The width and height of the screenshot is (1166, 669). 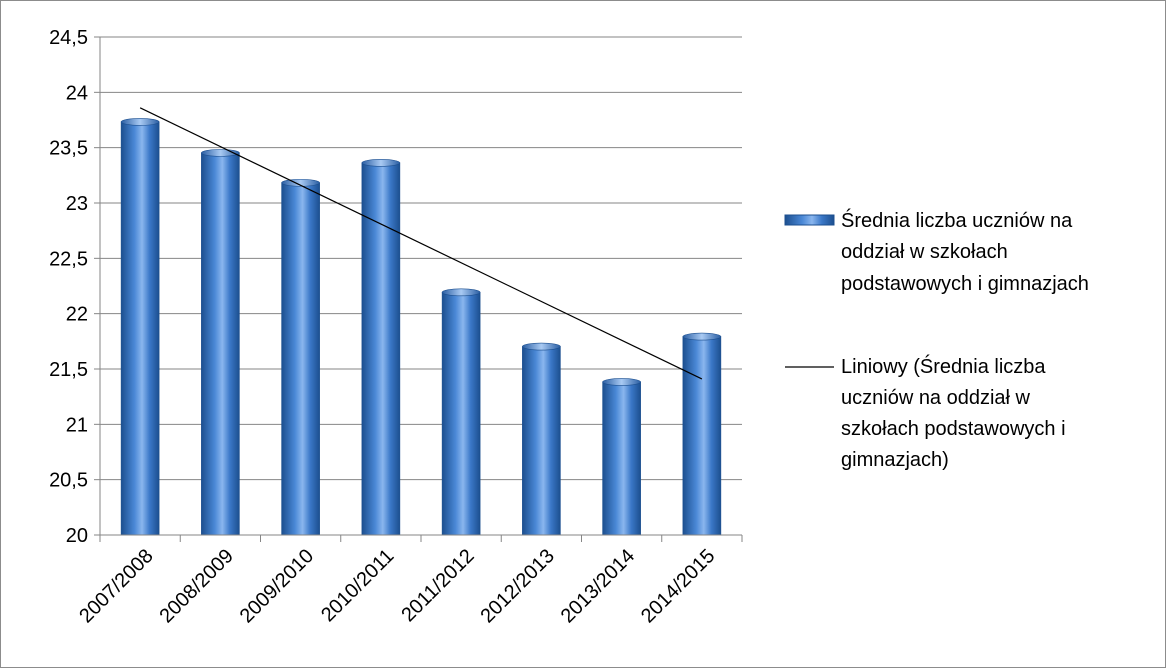 I want to click on y-tick-label: 22, so click(x=77, y=315).